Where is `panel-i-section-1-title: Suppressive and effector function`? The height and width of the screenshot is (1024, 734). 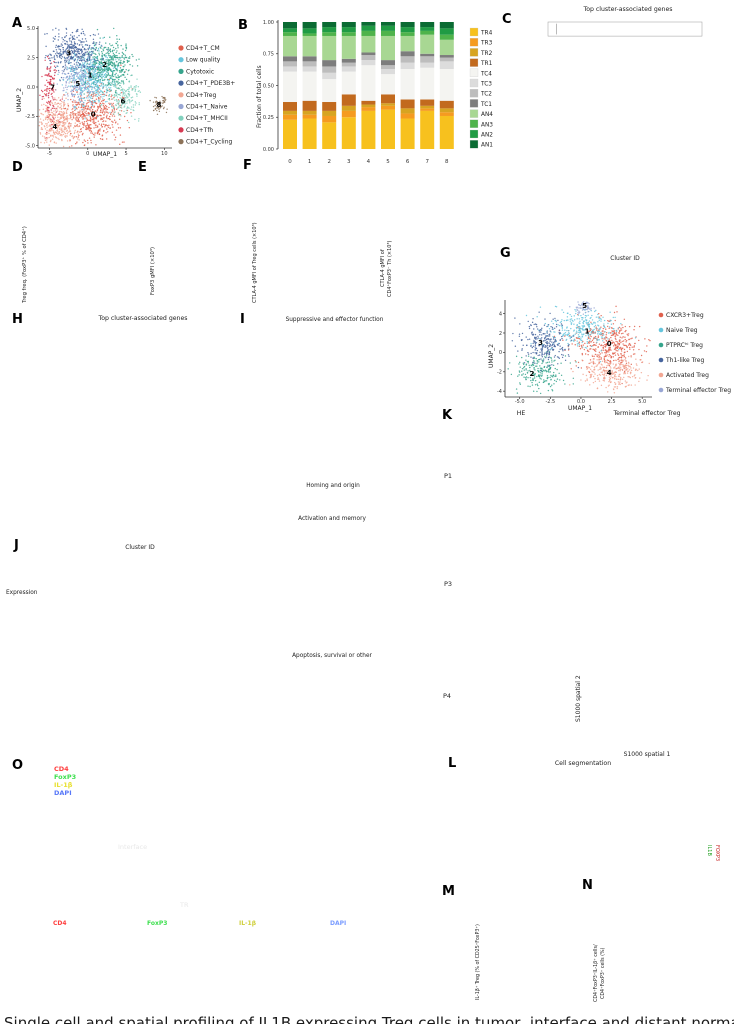 panel-i-section-1-title: Suppressive and effector function is located at coordinates (334, 320).